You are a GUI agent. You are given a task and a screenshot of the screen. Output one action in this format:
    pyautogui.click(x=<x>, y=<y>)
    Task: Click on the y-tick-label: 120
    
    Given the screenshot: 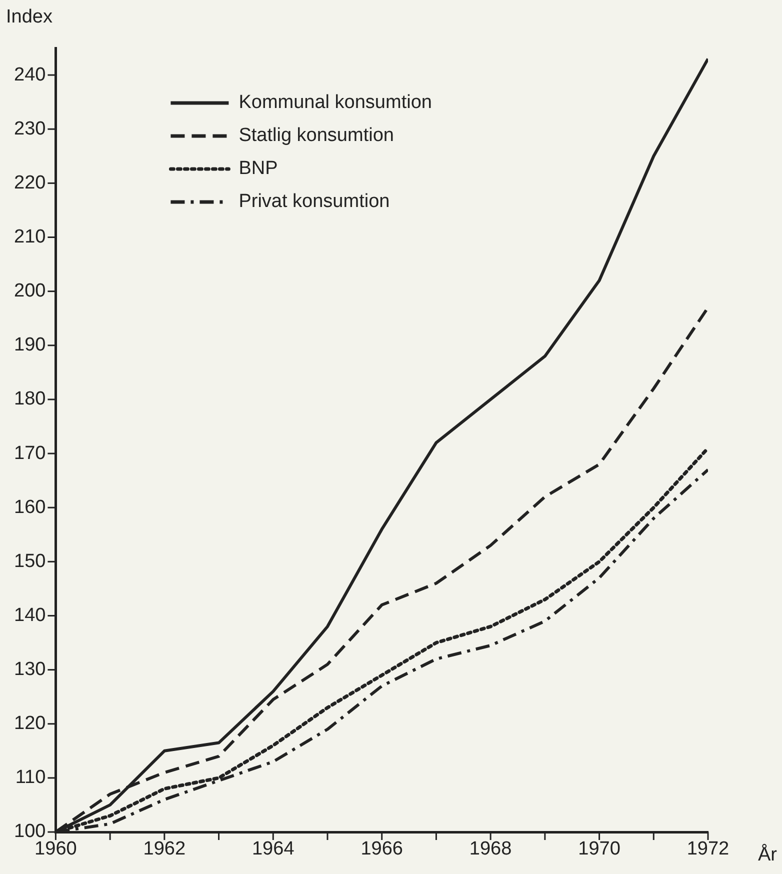 What is the action you would take?
    pyautogui.click(x=30, y=723)
    